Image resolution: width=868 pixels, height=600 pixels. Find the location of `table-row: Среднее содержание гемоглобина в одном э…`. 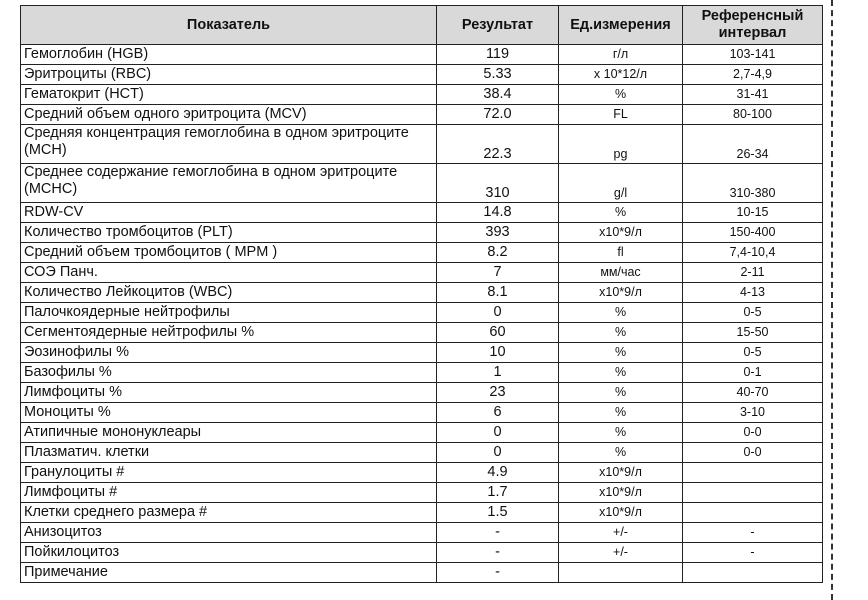

table-row: Среднее содержание гемоглобина в одном э… is located at coordinates (421, 183).